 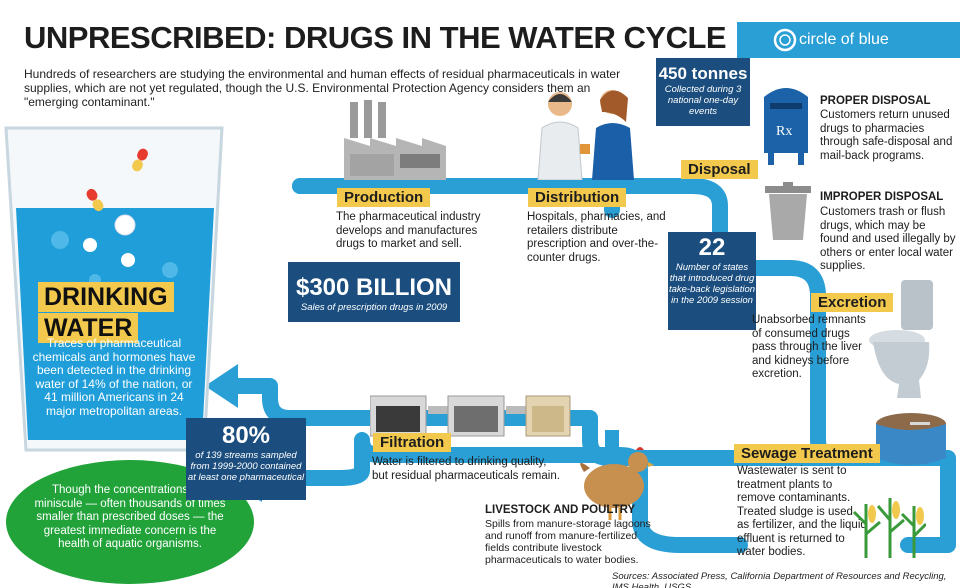 What do you see at coordinates (712, 247) in the screenshot?
I see `states-value: 22` at bounding box center [712, 247].